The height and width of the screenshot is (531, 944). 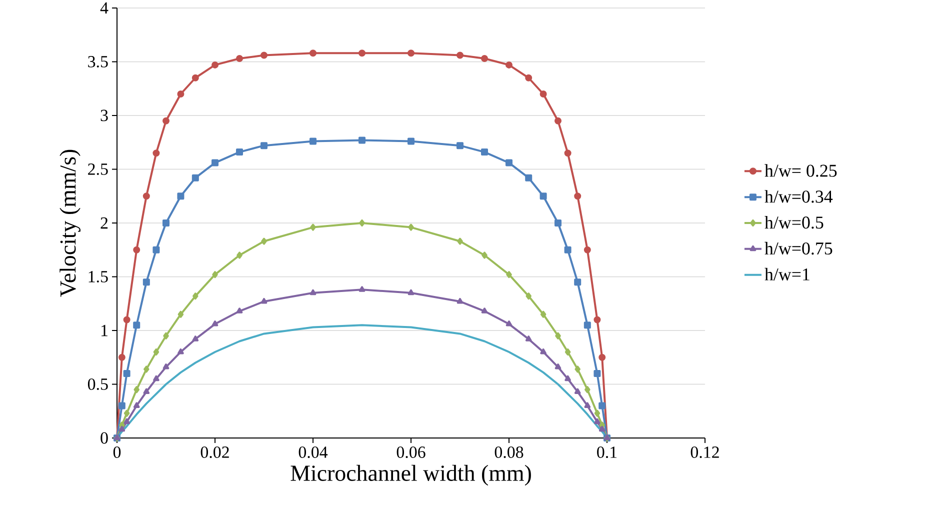 What do you see at coordinates (787, 274) in the screenshot?
I see `legend-label: h/w=1` at bounding box center [787, 274].